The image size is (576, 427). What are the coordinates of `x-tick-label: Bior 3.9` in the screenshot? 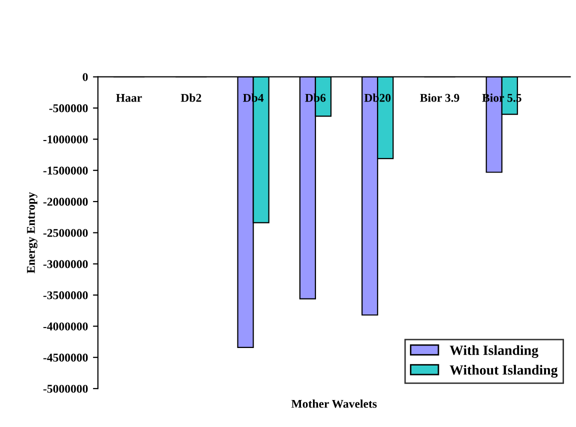 It's located at (440, 98).